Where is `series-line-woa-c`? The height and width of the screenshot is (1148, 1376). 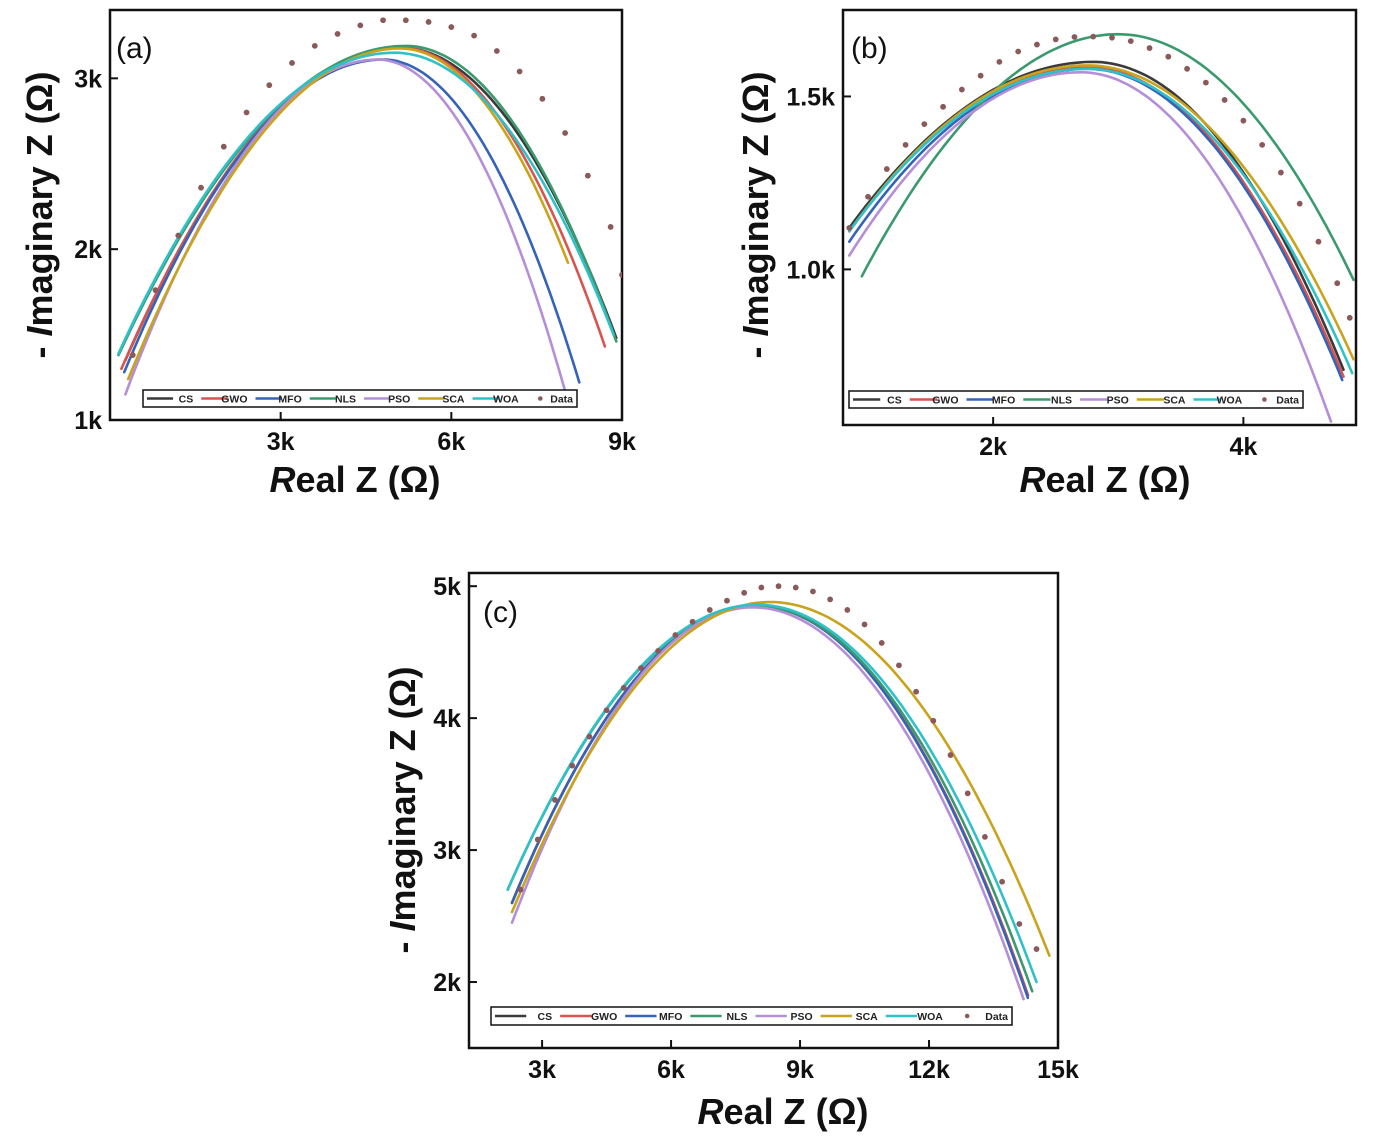 series-line-woa-c is located at coordinates (772, 793).